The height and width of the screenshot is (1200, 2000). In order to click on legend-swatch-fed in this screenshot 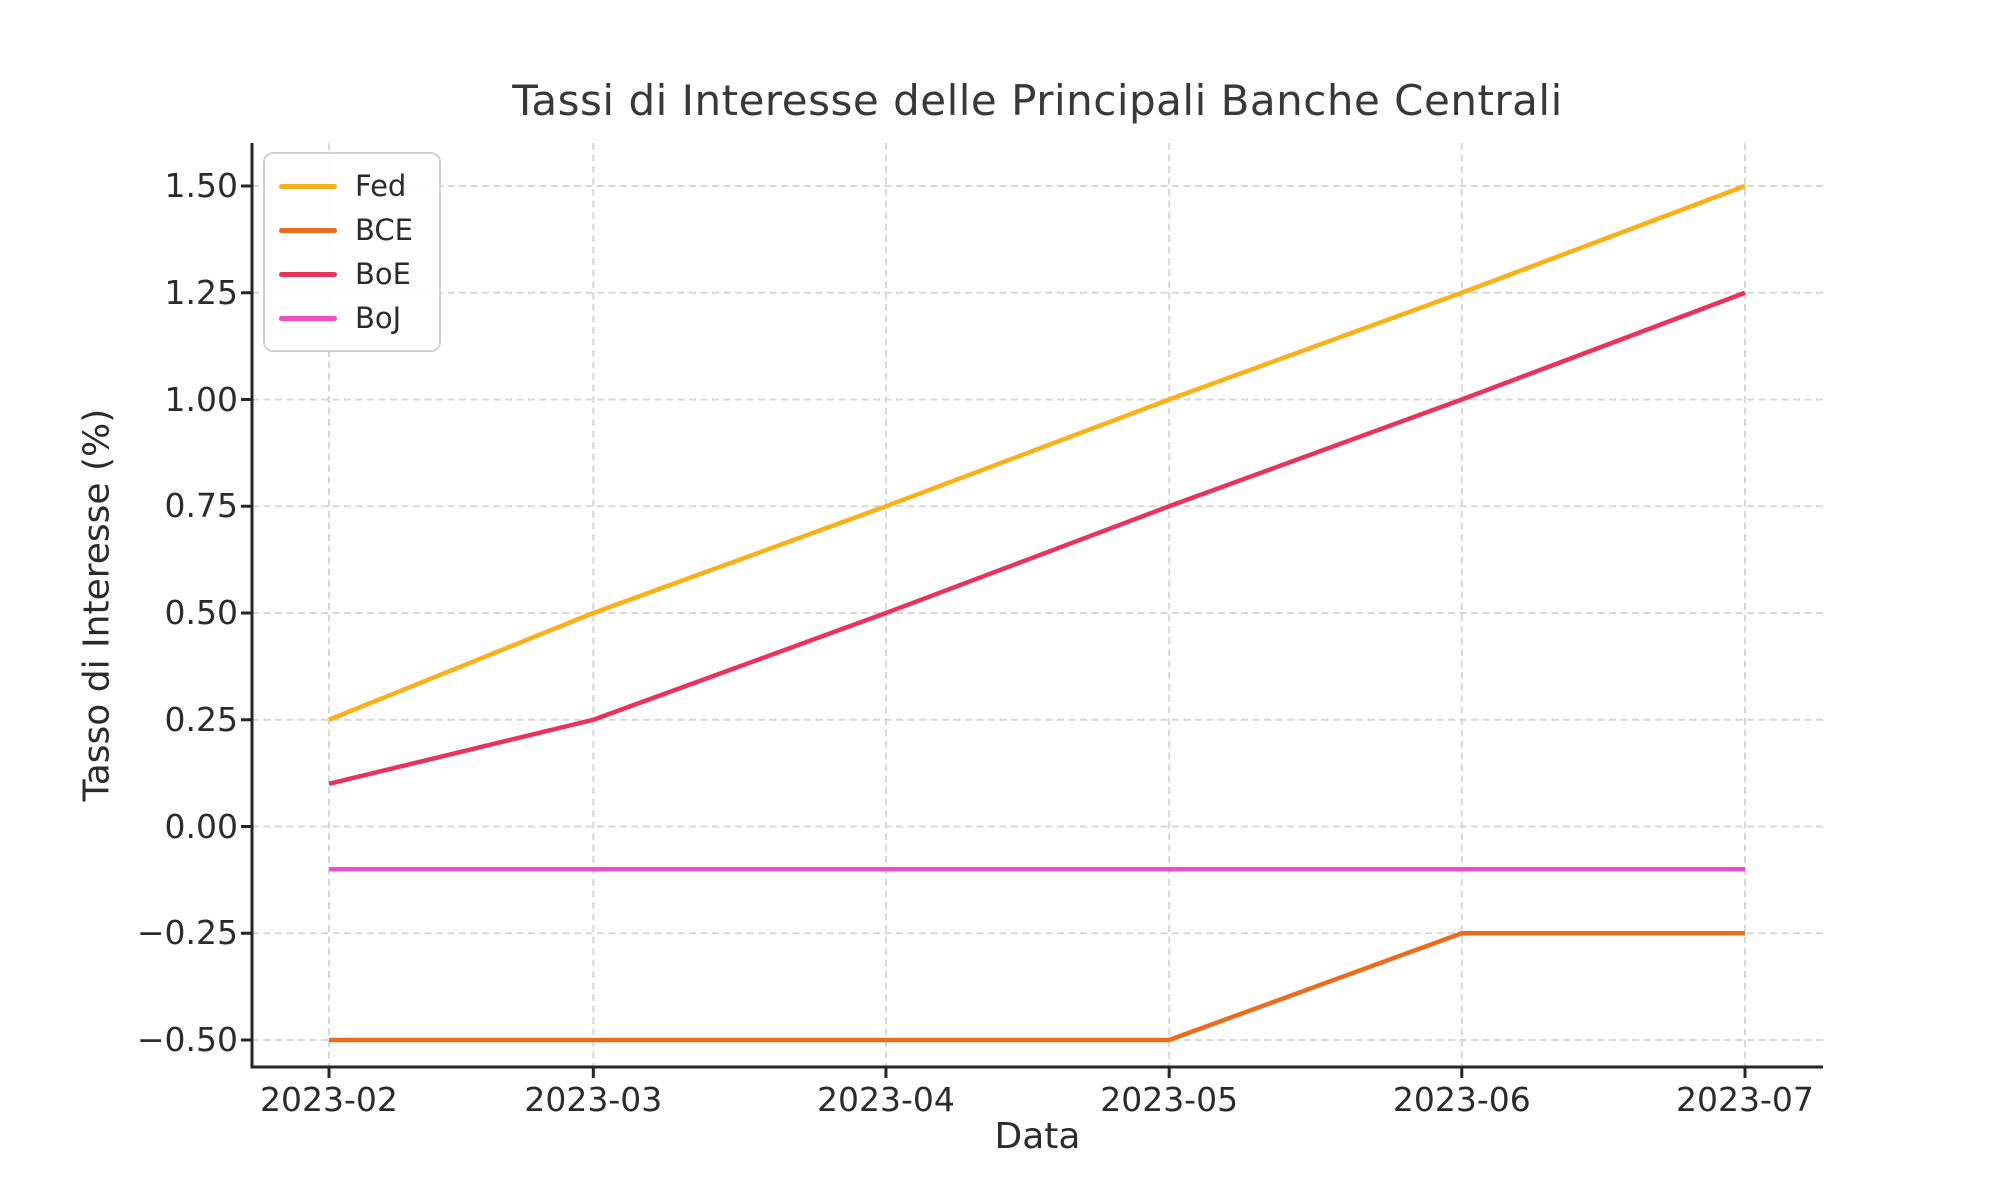, I will do `click(308, 186)`.